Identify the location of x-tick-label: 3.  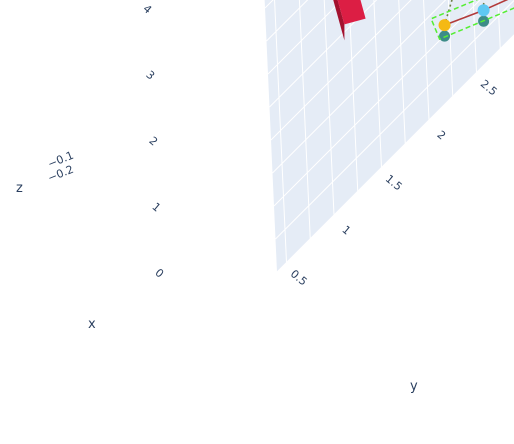
(150, 75).